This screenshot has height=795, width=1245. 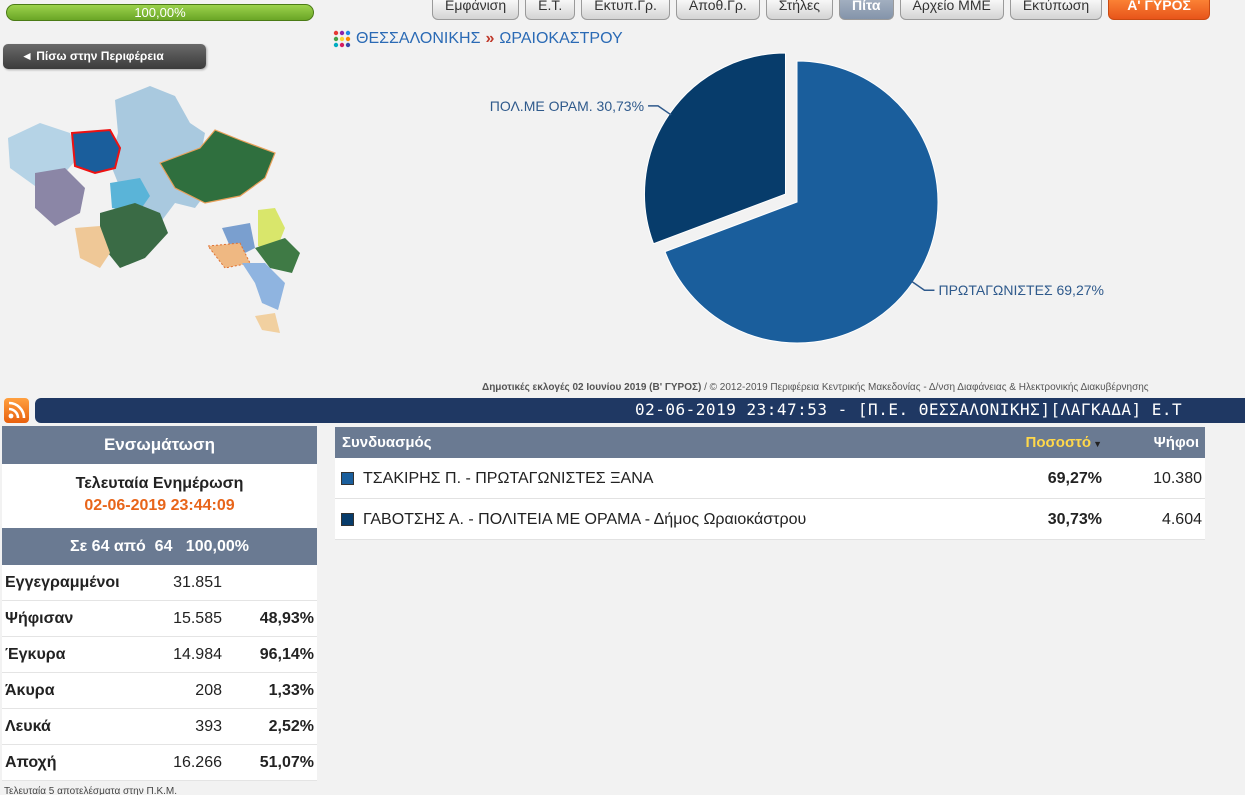 What do you see at coordinates (197, 762) in the screenshot?
I see `stat-value: 16.266` at bounding box center [197, 762].